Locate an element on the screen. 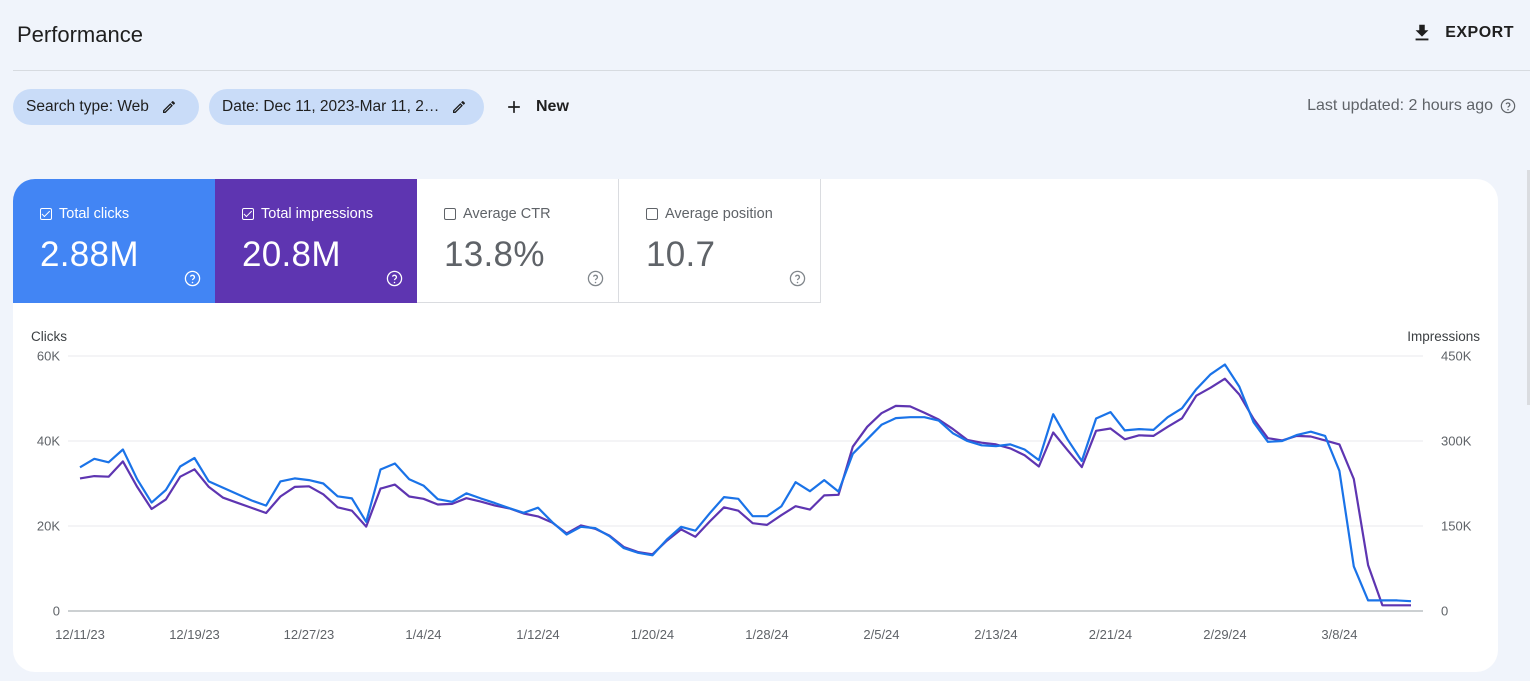  left-tick-label: 20K is located at coordinates (48, 526).